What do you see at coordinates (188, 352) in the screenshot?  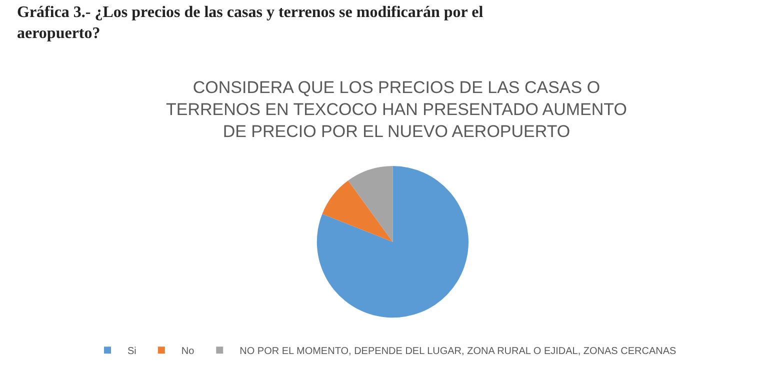 I see `legend-label: No` at bounding box center [188, 352].